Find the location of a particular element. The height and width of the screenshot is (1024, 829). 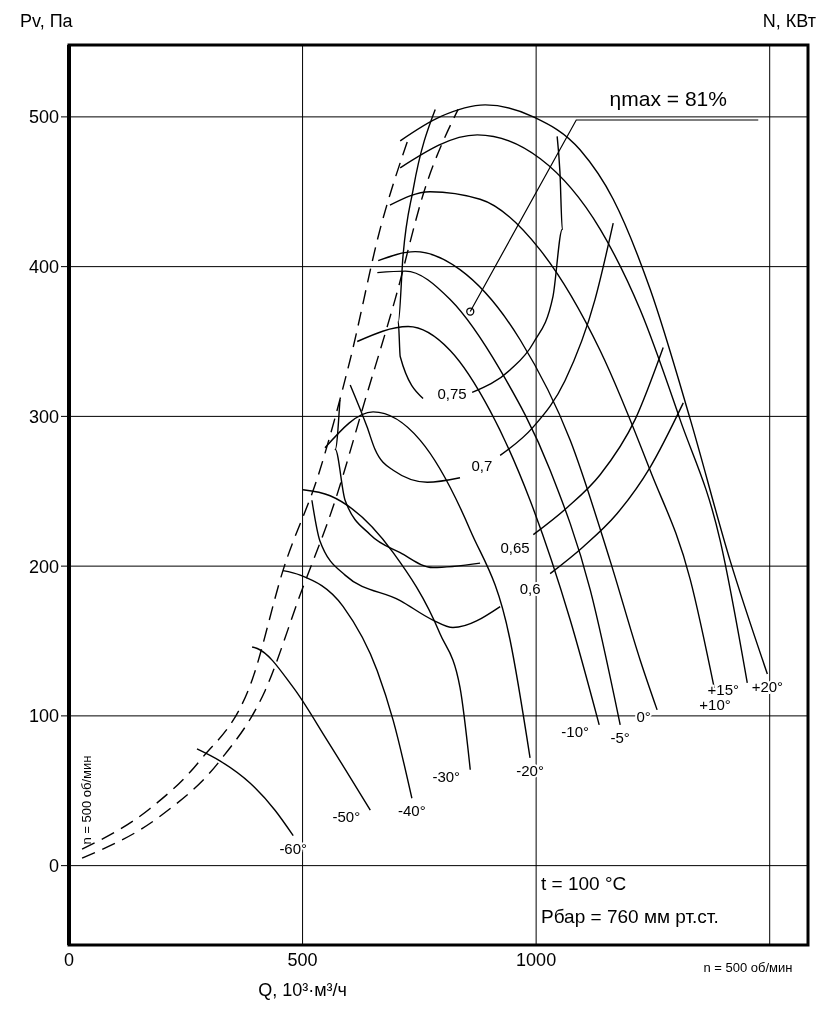

annotation: t = 100 °C is located at coordinates (584, 884).